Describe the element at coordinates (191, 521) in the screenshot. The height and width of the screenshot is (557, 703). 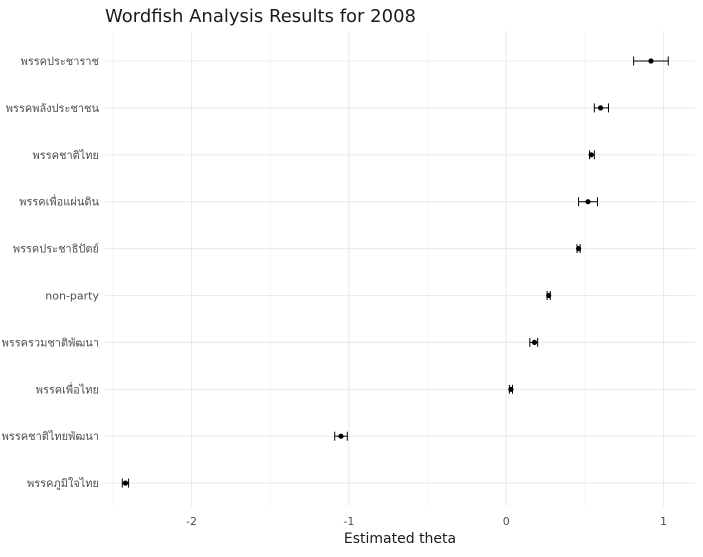
I see `x-tick-label: -2` at that location.